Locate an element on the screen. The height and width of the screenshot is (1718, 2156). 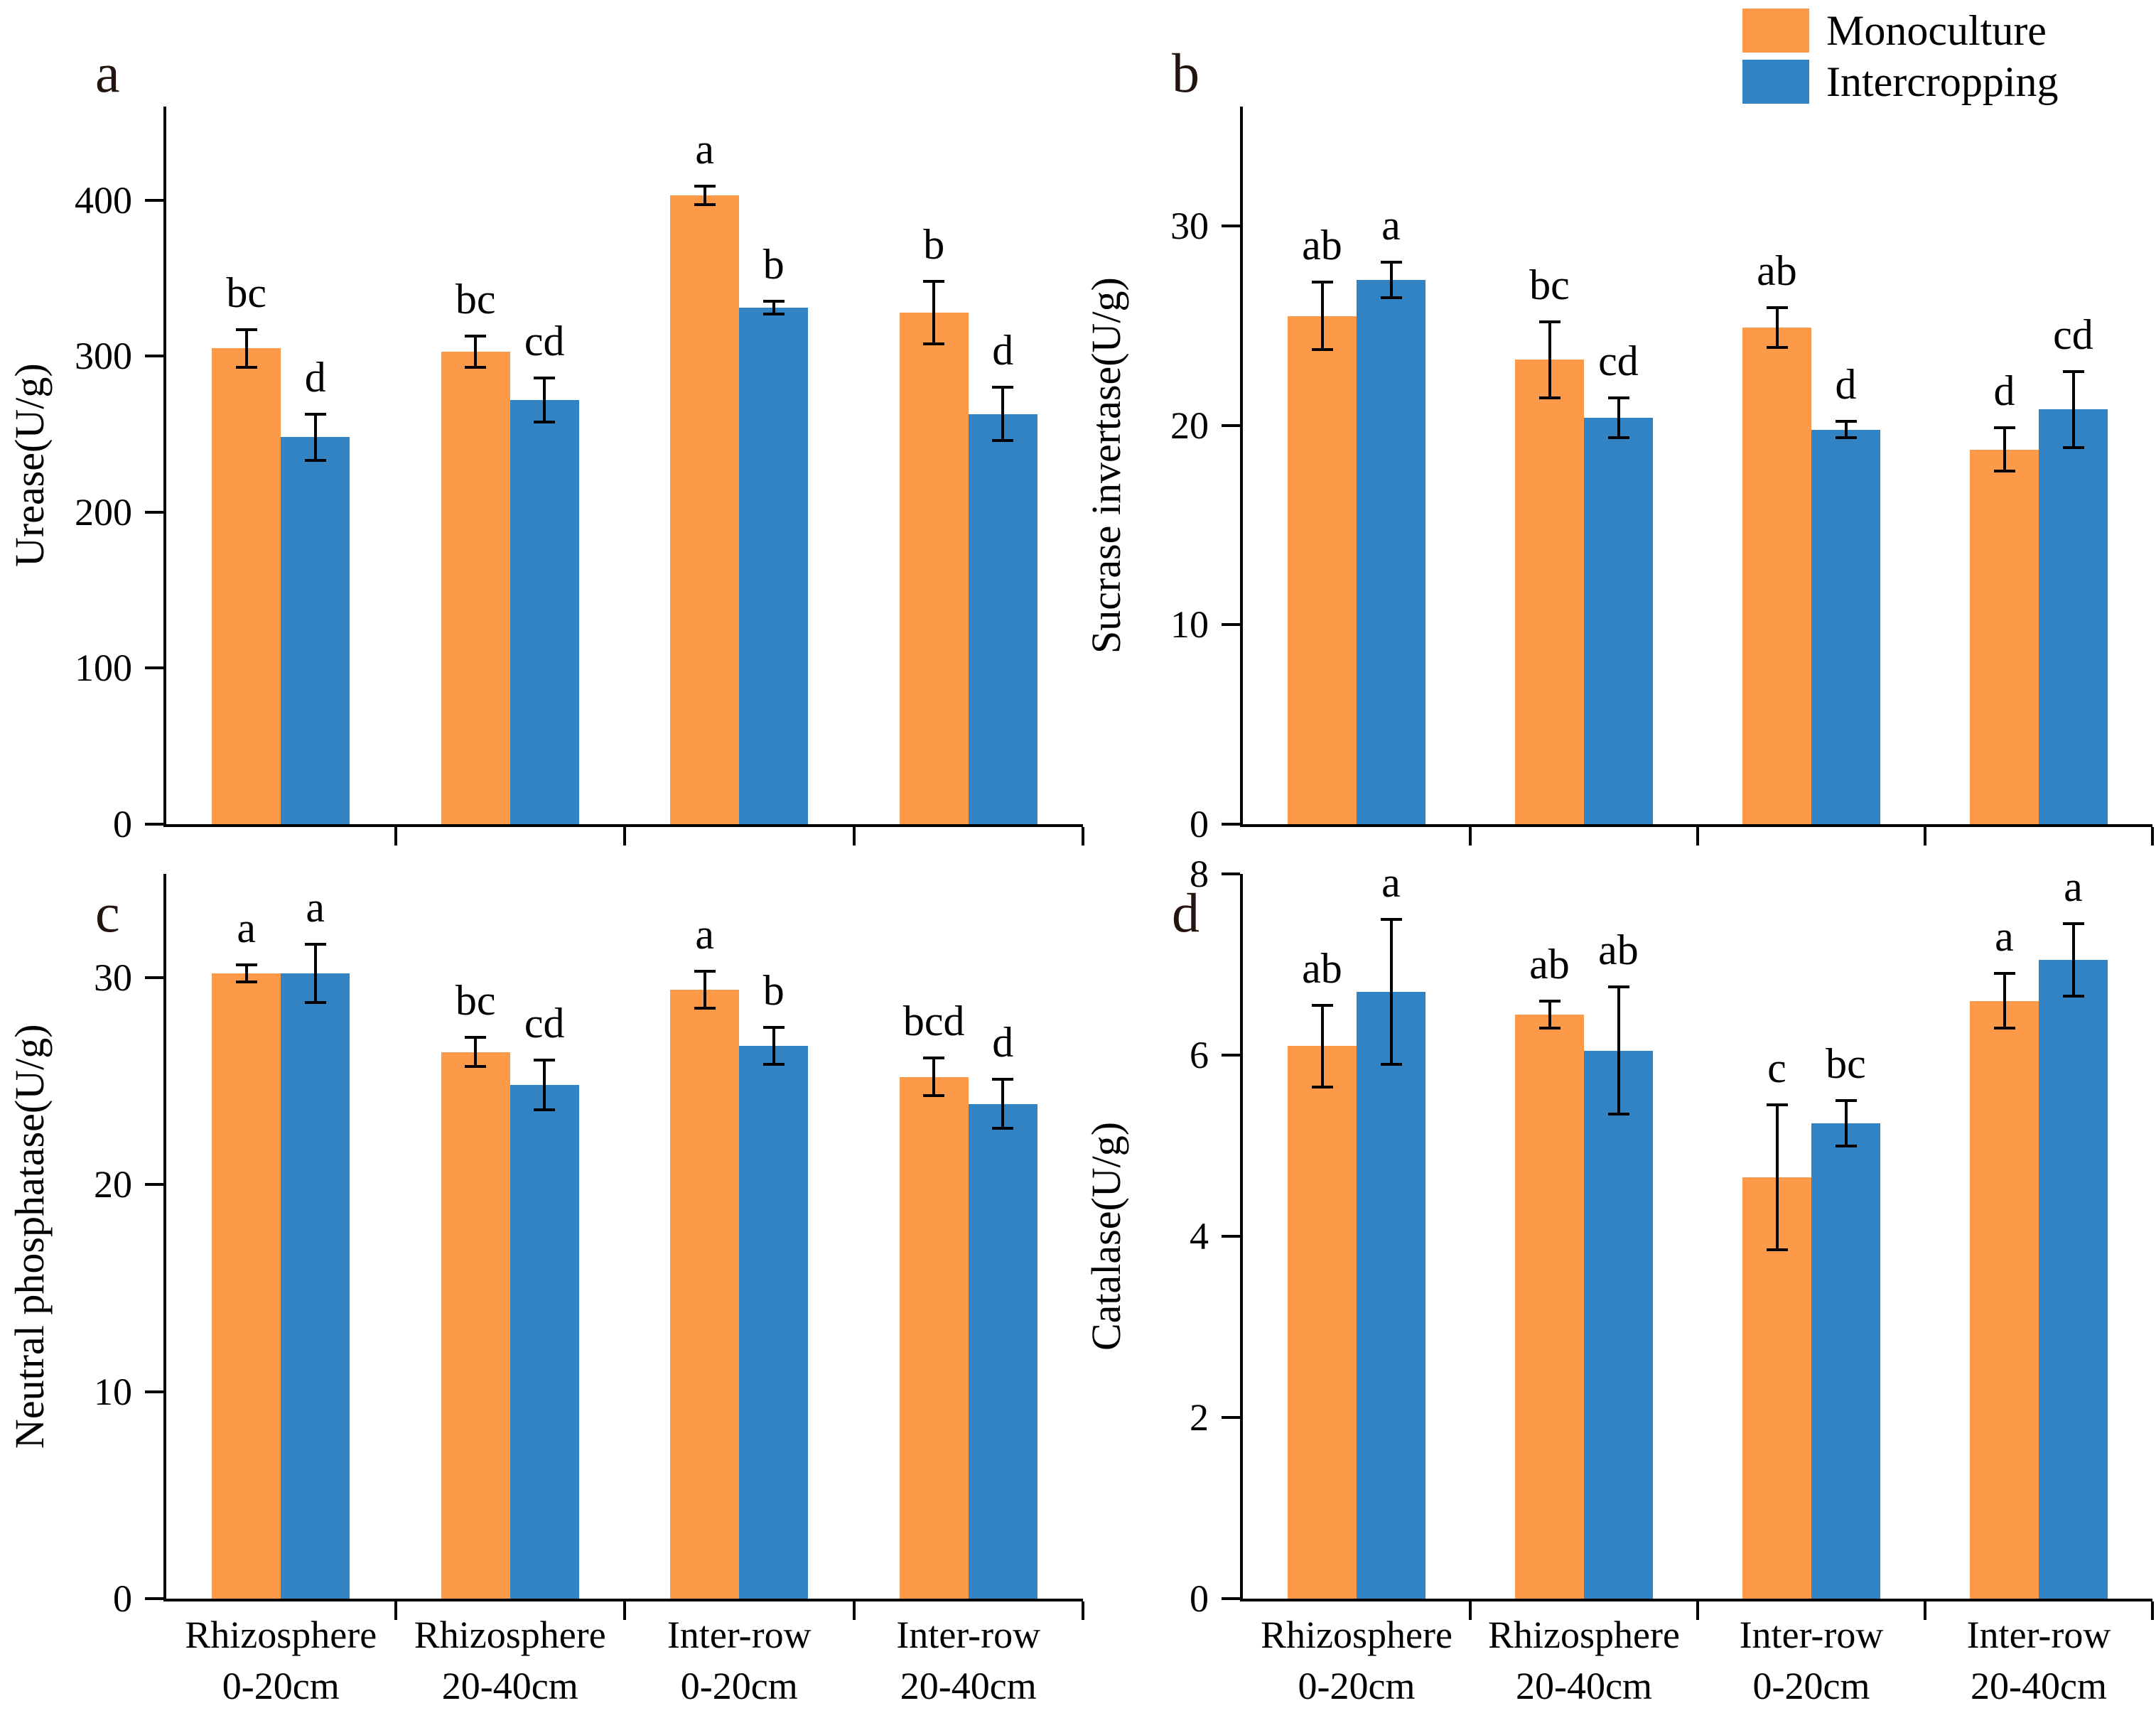
significance-letter: c is located at coordinates (1776, 1068).